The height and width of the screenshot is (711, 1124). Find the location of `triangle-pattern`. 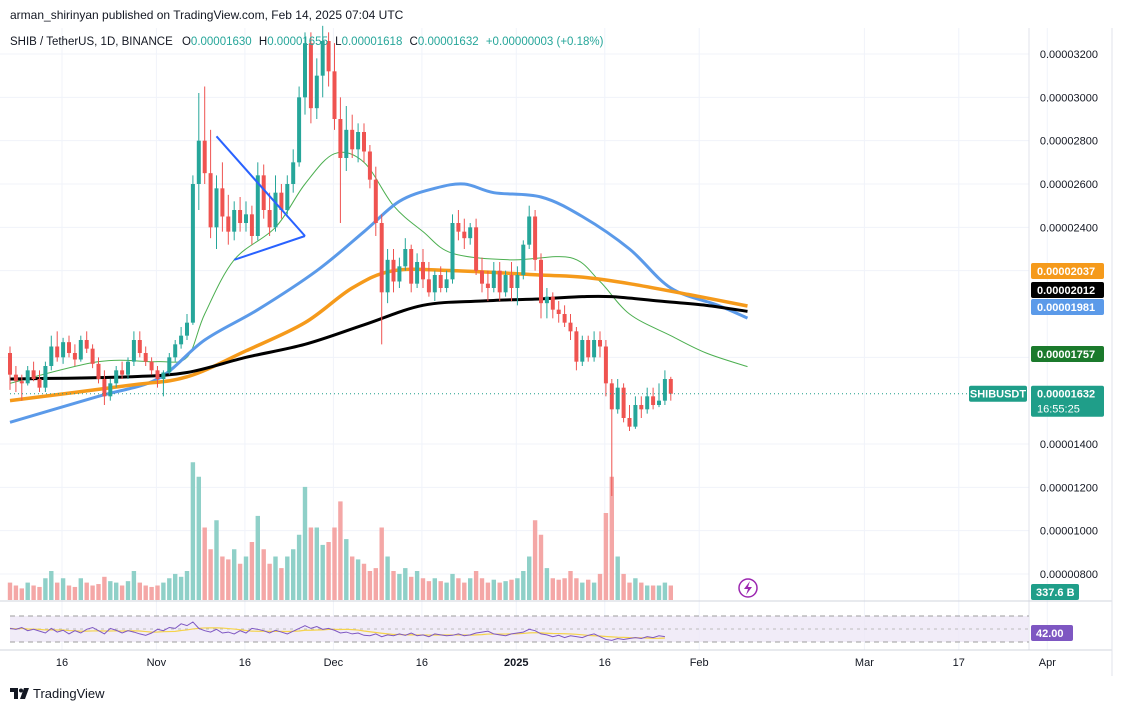

triangle-pattern is located at coordinates (260, 198).